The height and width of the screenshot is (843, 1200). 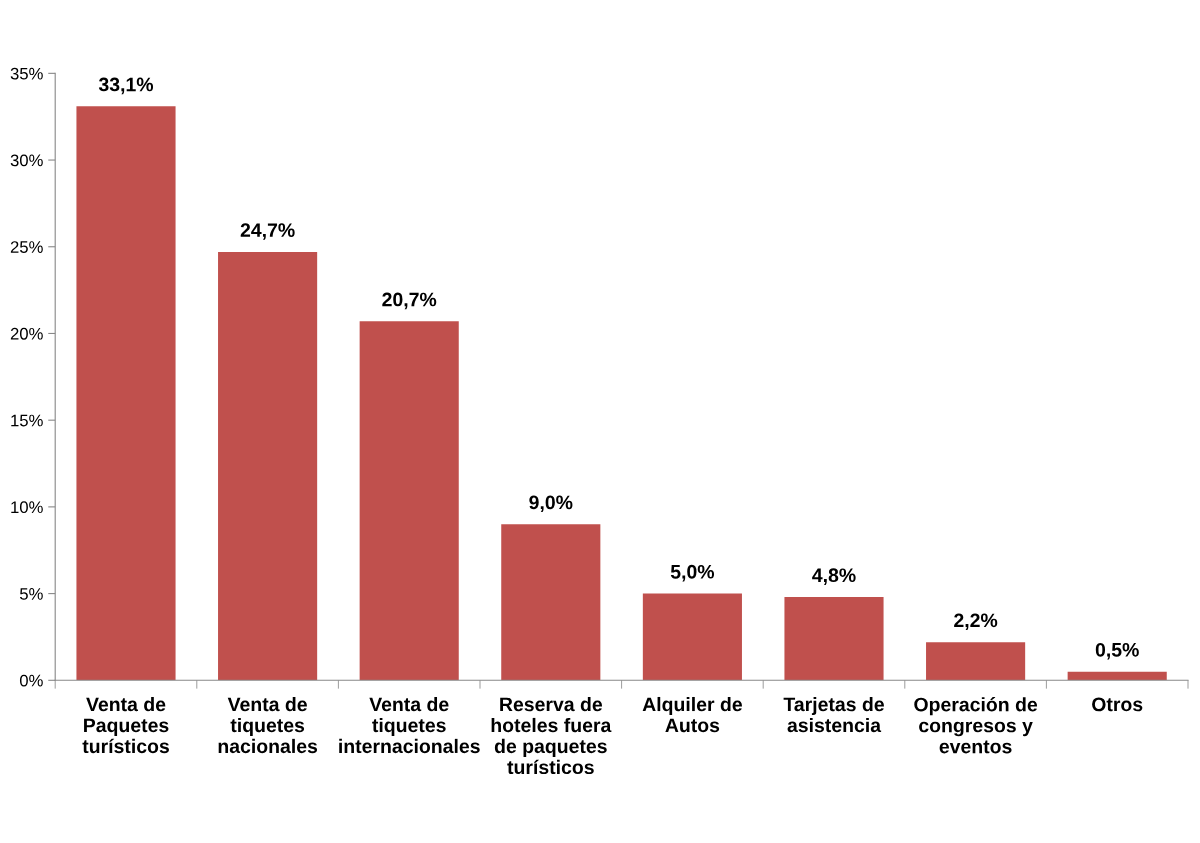 What do you see at coordinates (692, 714) in the screenshot?
I see `x-tick-label: Alquiler de Autos` at bounding box center [692, 714].